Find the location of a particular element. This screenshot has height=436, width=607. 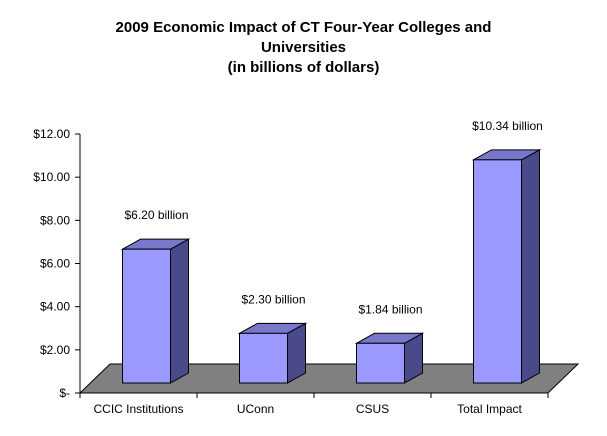

y-tick-label: $2.00 is located at coordinates (55, 350).